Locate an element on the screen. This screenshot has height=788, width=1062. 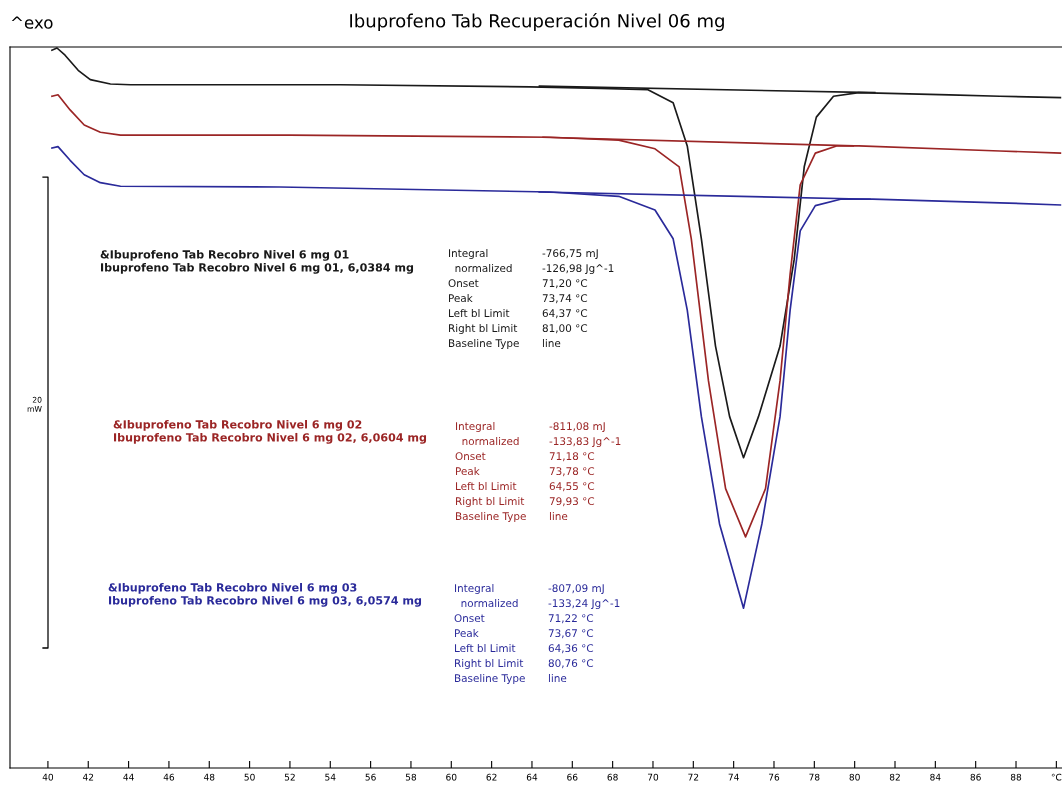
x-tick-label: 42 is located at coordinates (88, 777).